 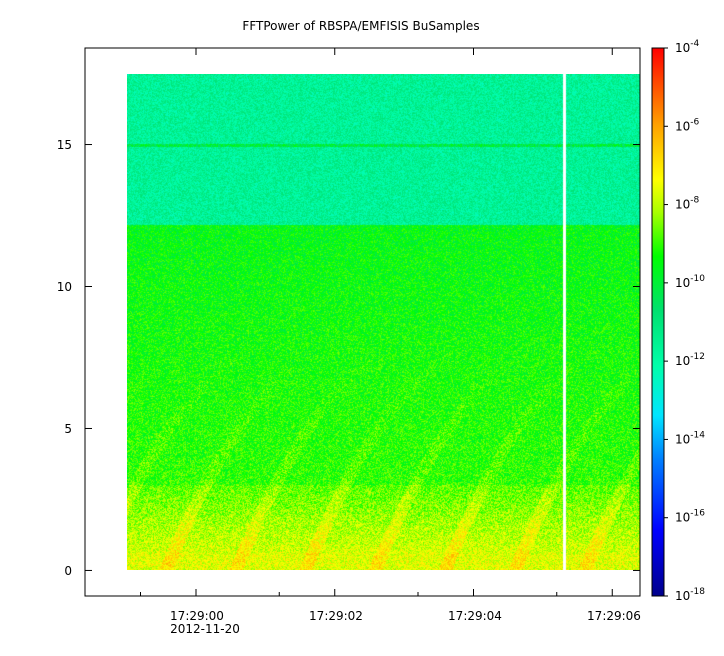 I want to click on colorbar-tick-label: 10⁻¹⁴, so click(x=690, y=438).